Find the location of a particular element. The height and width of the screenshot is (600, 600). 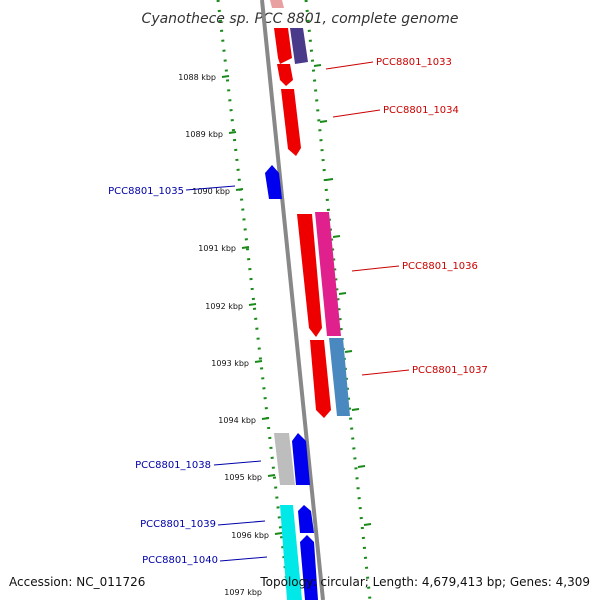

gene-1037-steel is located at coordinates (339, 377).